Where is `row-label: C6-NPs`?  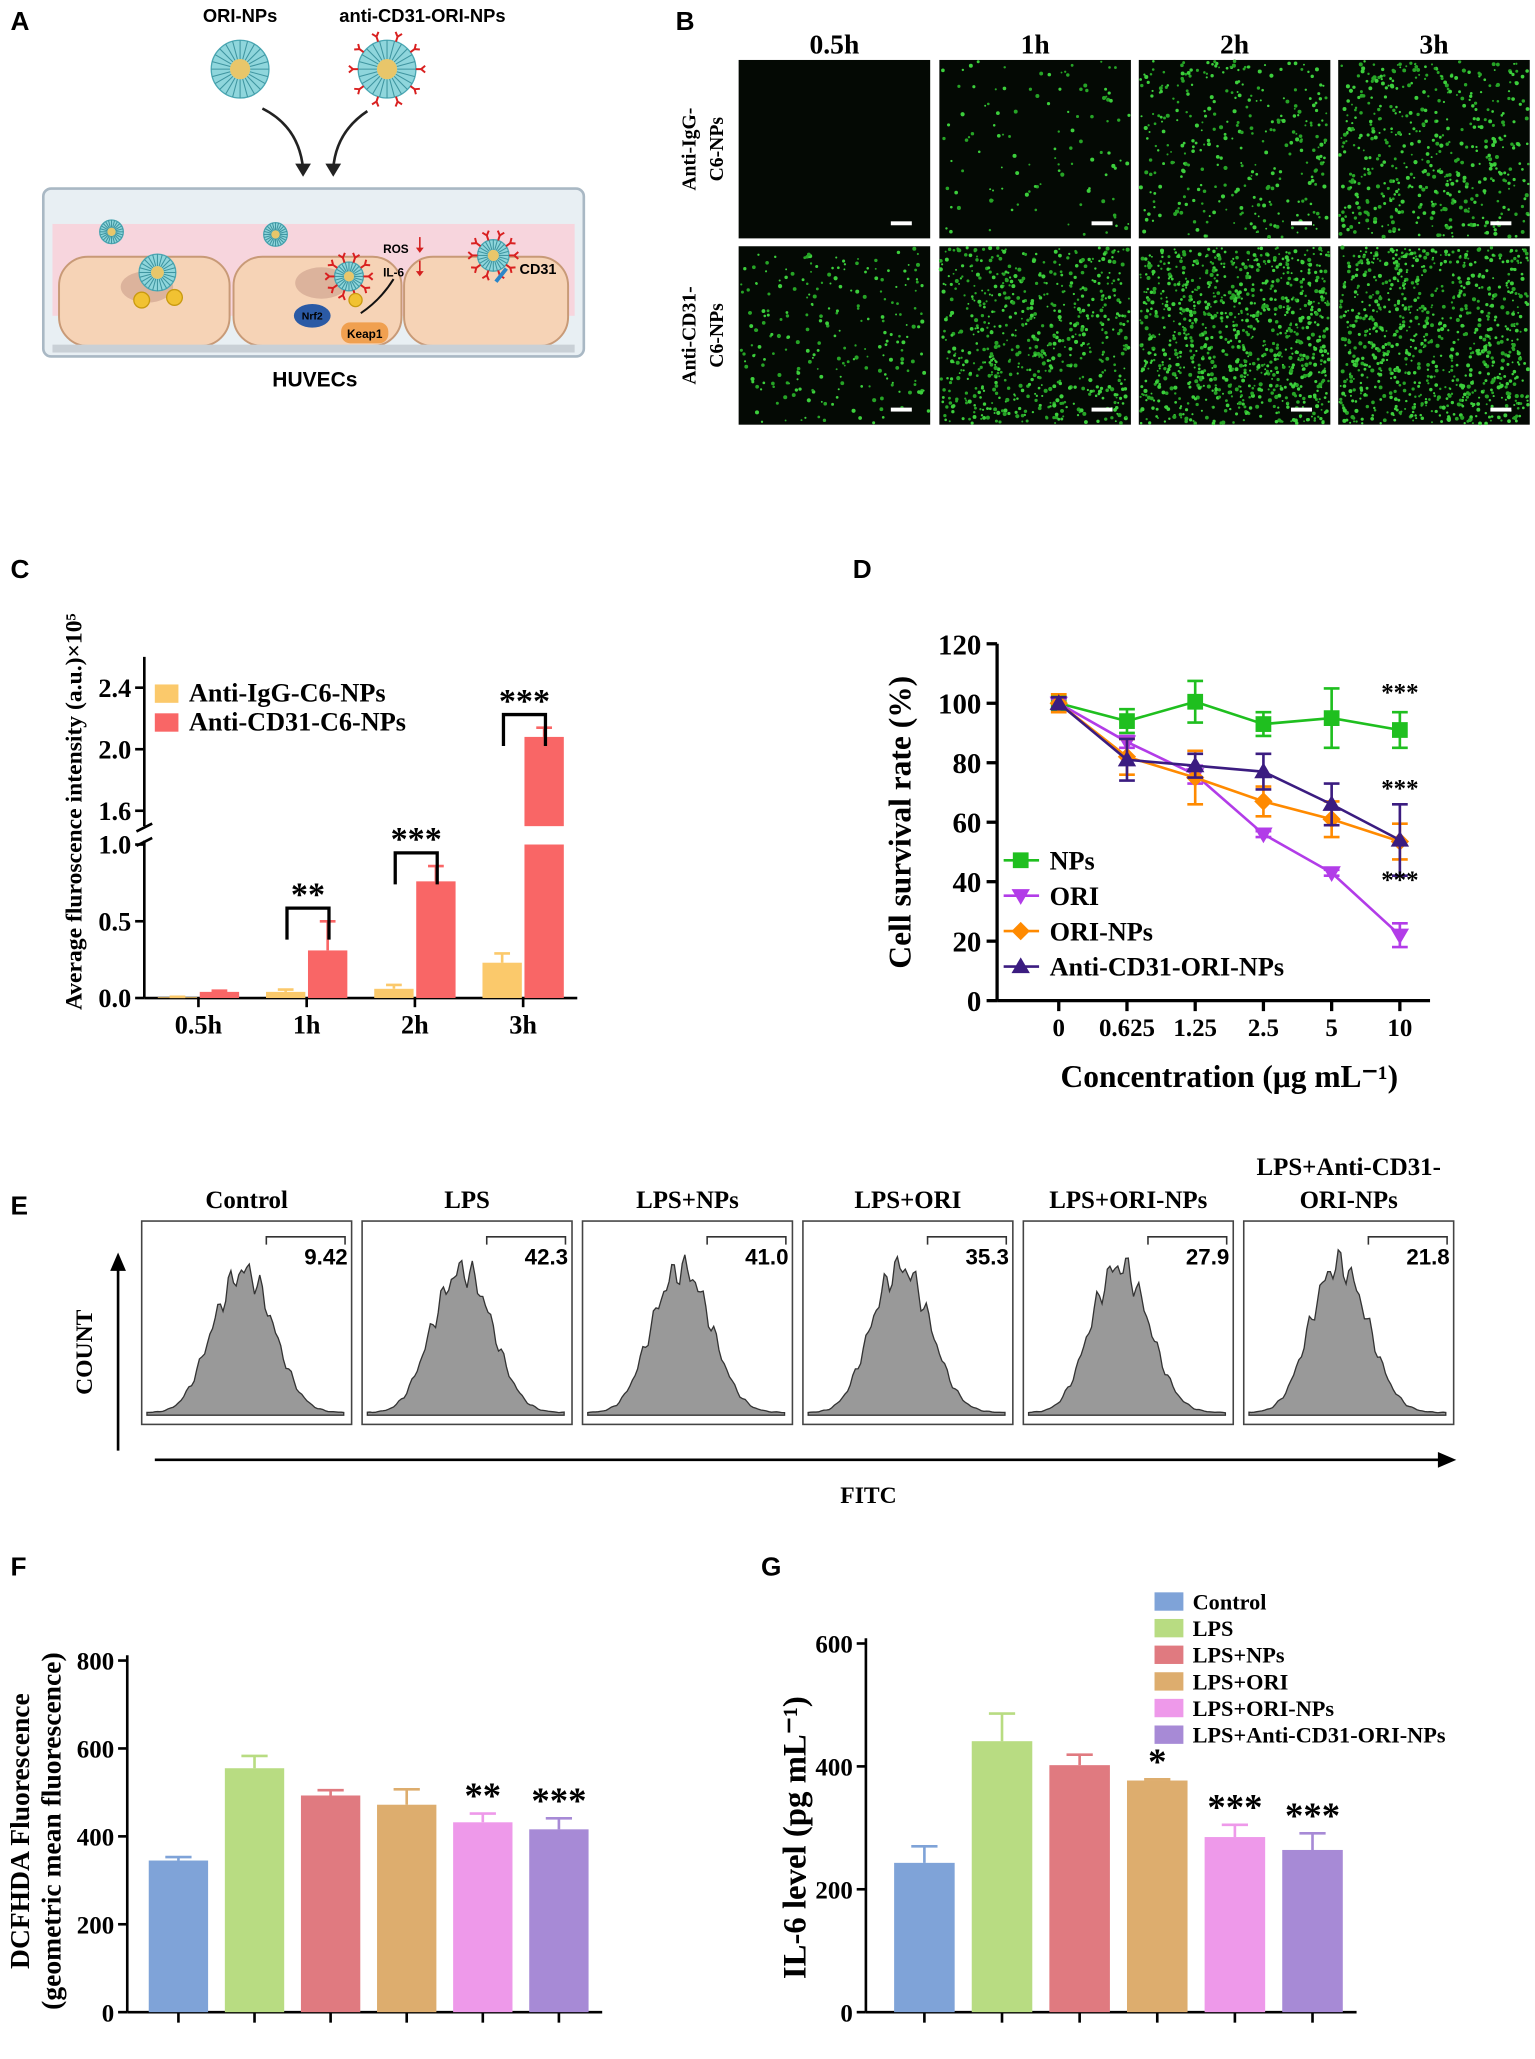 row-label: C6-NPs is located at coordinates (717, 335).